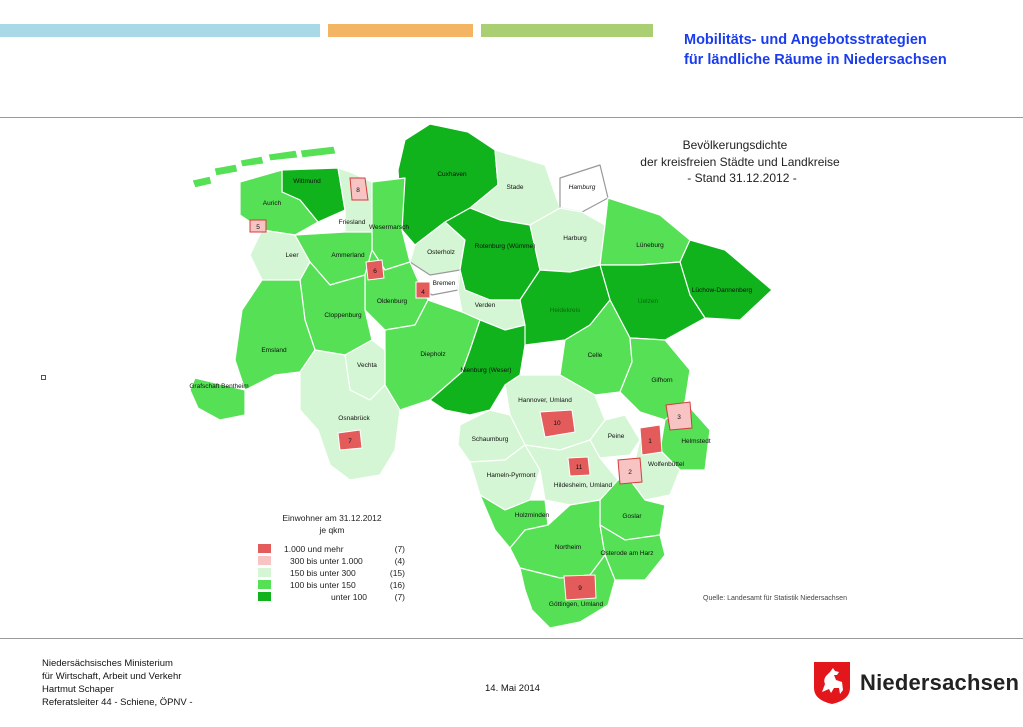 This screenshot has width=1023, height=727. I want to click on label-vechta: Vechta, so click(367, 365).